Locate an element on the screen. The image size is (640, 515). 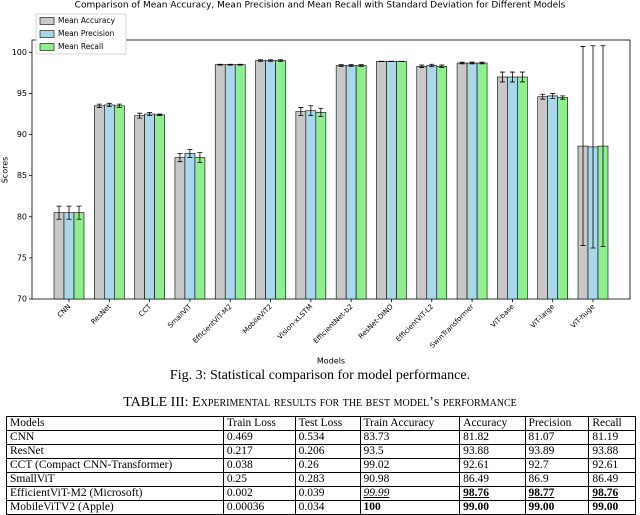
x-tick-label: SmallViT is located at coordinates (180, 316).